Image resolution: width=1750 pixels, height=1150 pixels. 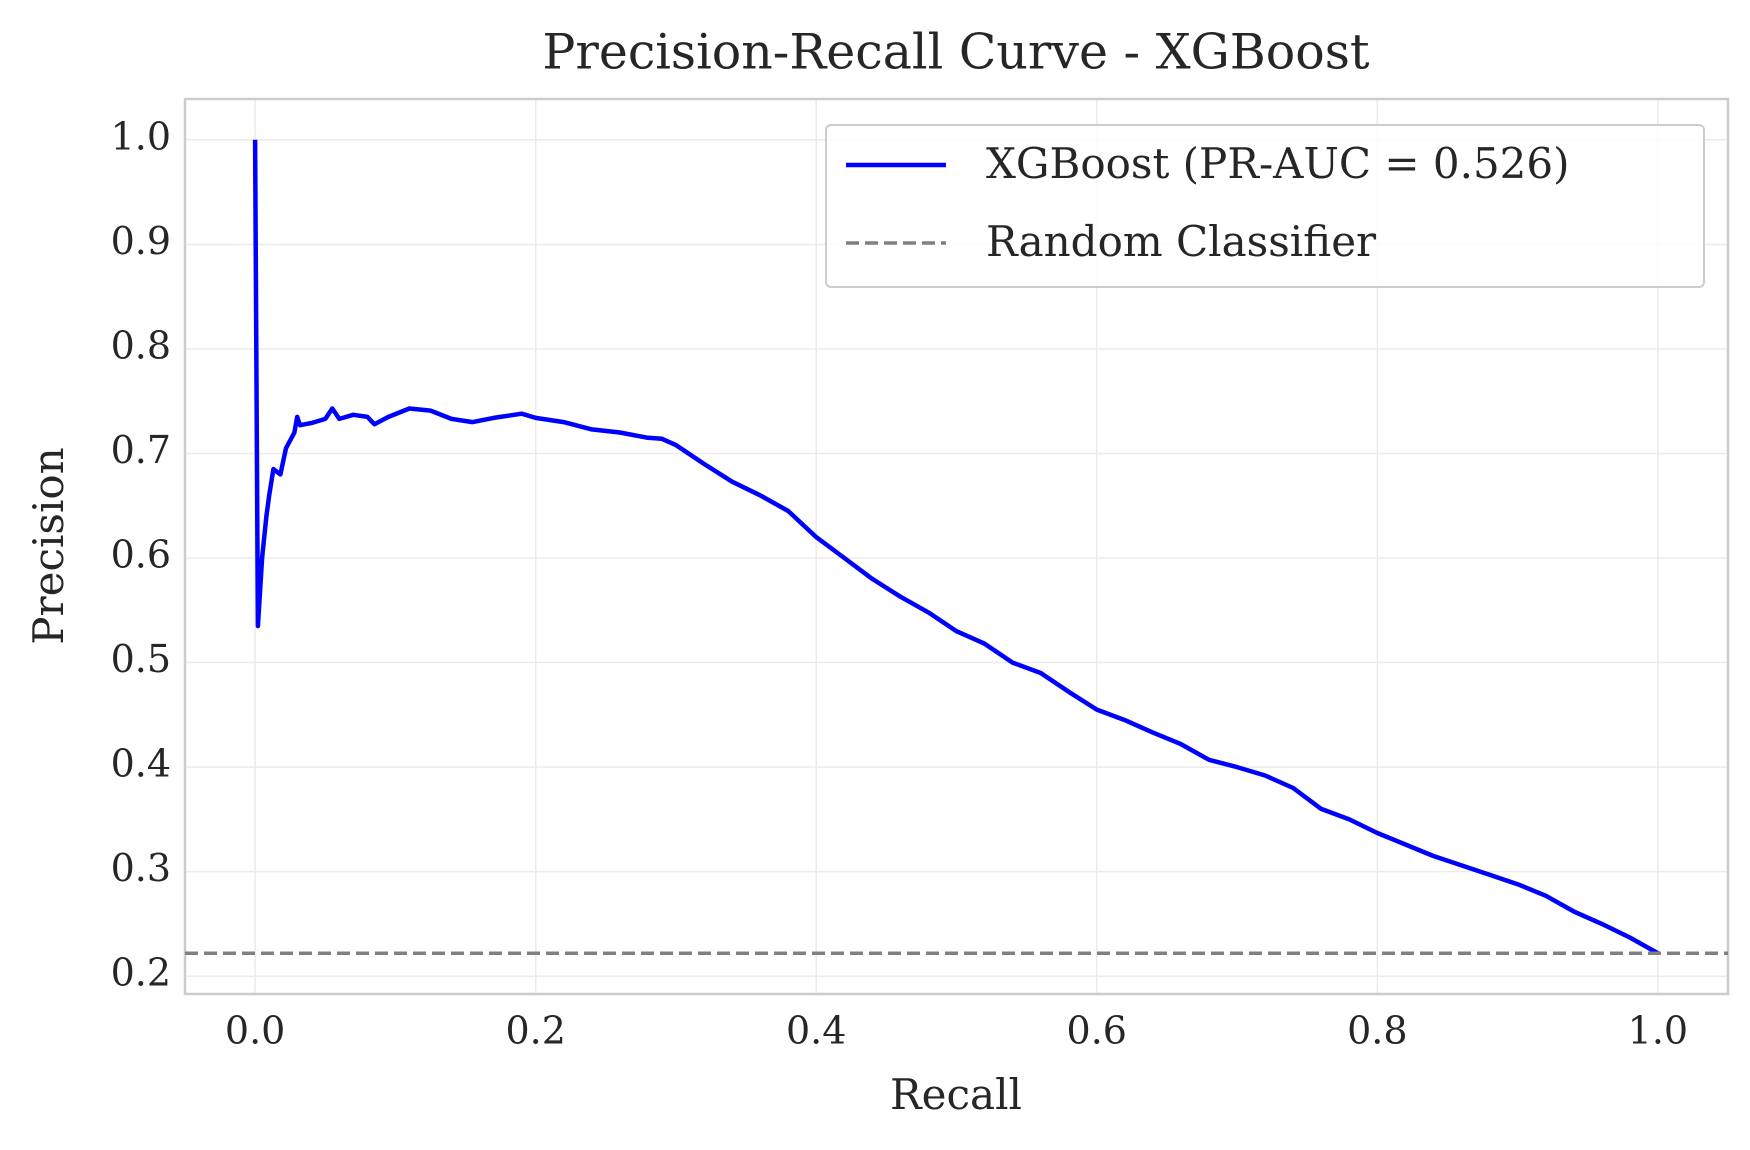 What do you see at coordinates (141, 345) in the screenshot?
I see `y-tick-label: 0.8` at bounding box center [141, 345].